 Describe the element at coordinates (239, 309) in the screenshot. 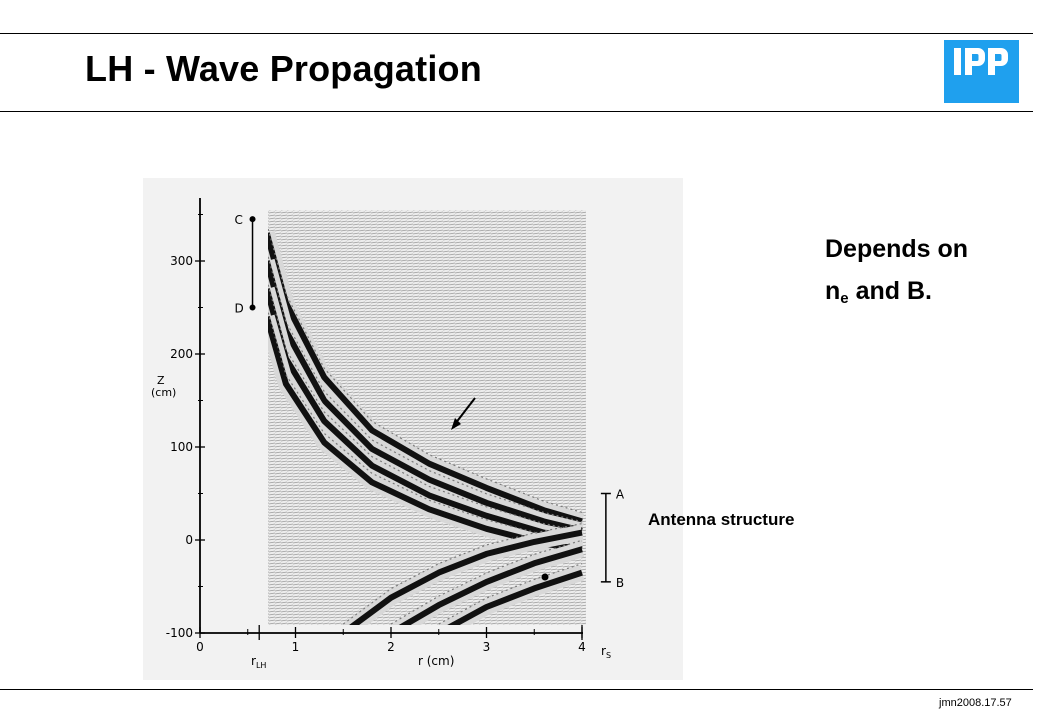

I see `segment-label-bottom: D` at that location.